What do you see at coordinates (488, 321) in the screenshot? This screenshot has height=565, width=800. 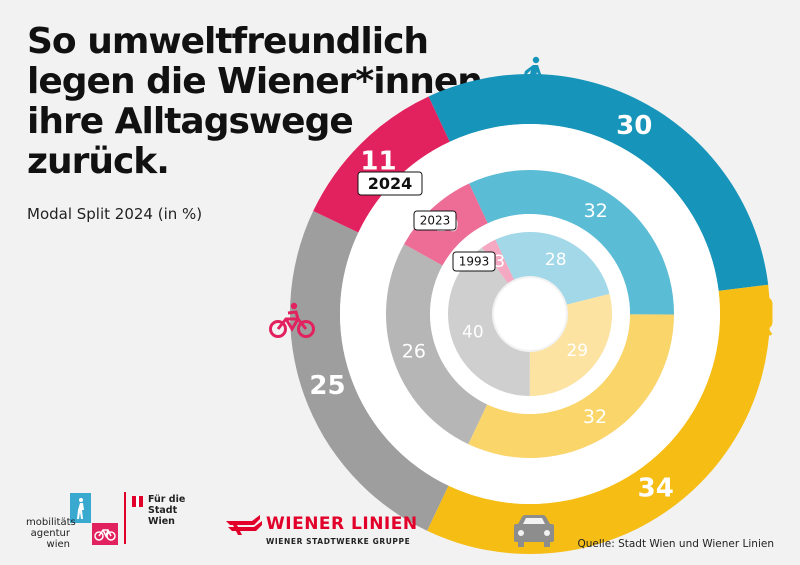 I see `ring-segment-1993-car` at bounding box center [488, 321].